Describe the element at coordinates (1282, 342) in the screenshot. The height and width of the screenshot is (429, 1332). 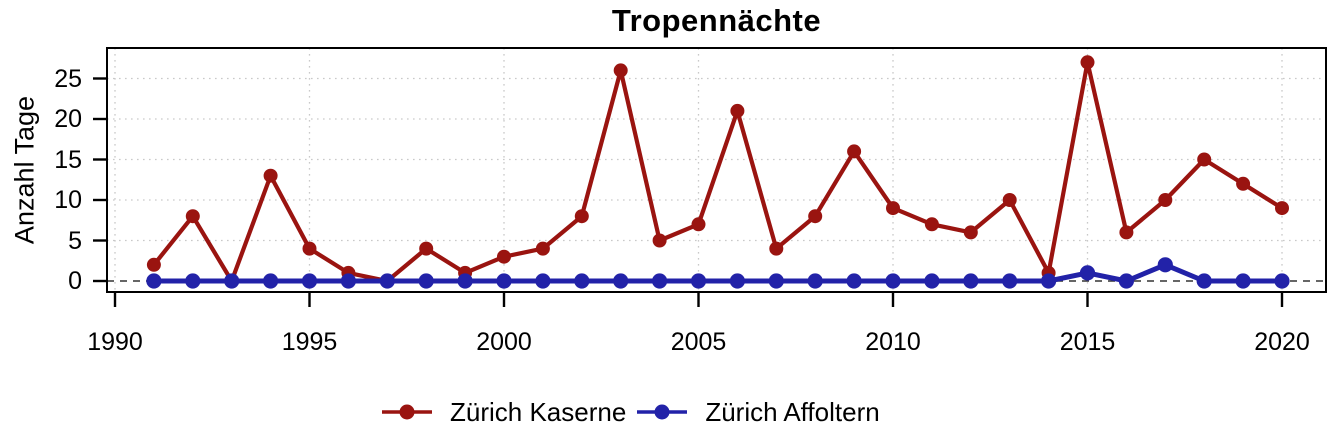
I see `x-tick-label: 2020` at that location.